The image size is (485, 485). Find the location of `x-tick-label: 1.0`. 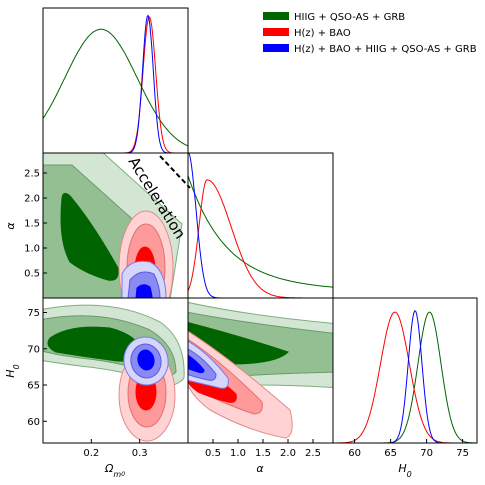

x-tick-label: 1.0 is located at coordinates (238, 453).